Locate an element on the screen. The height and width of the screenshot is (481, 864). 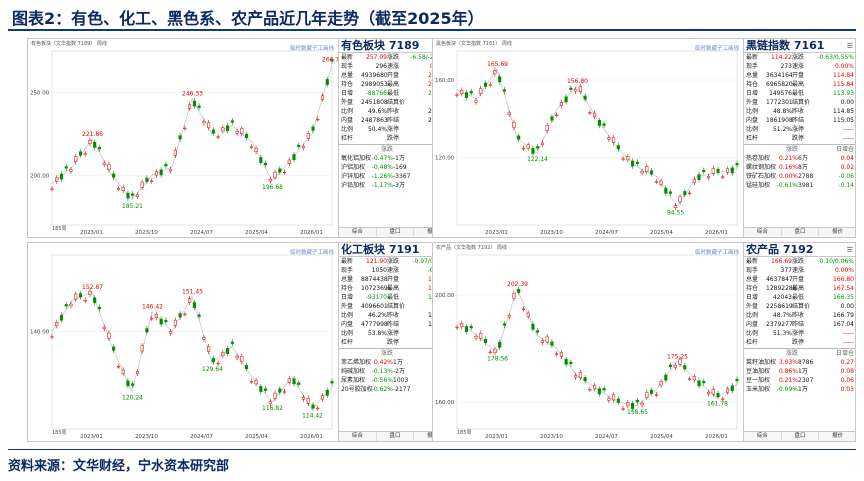
quote-label: 外盘 is located at coordinates (347, 306).